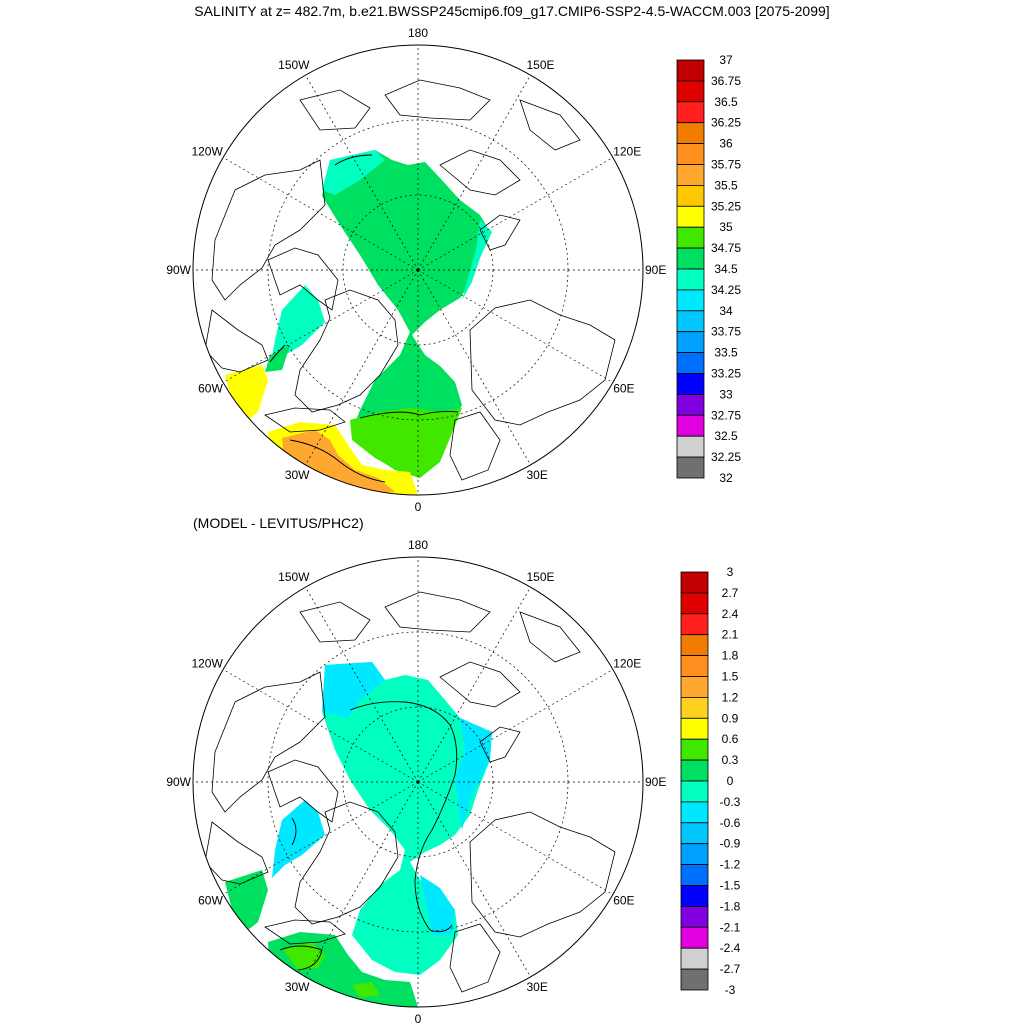 This screenshot has height=1024, width=1024. What do you see at coordinates (726, 394) in the screenshot?
I see `colorbar-label: 33` at bounding box center [726, 394].